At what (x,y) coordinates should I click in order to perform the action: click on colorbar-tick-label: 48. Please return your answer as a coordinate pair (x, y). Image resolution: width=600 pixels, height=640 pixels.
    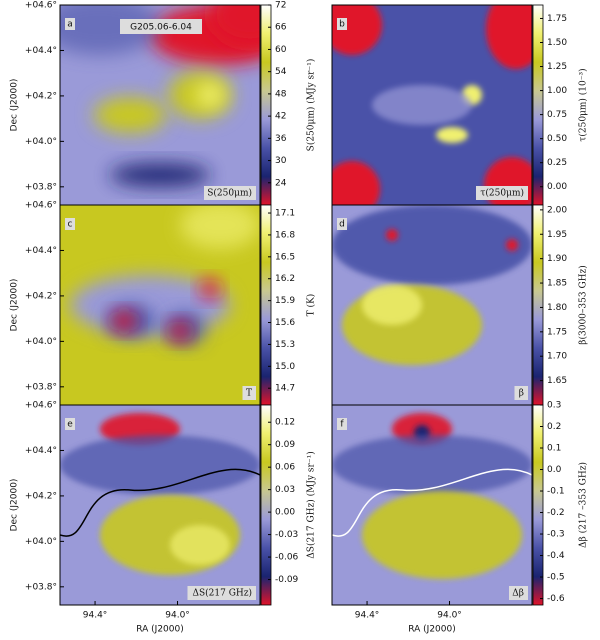
    Looking at the image, I should click on (281, 94).